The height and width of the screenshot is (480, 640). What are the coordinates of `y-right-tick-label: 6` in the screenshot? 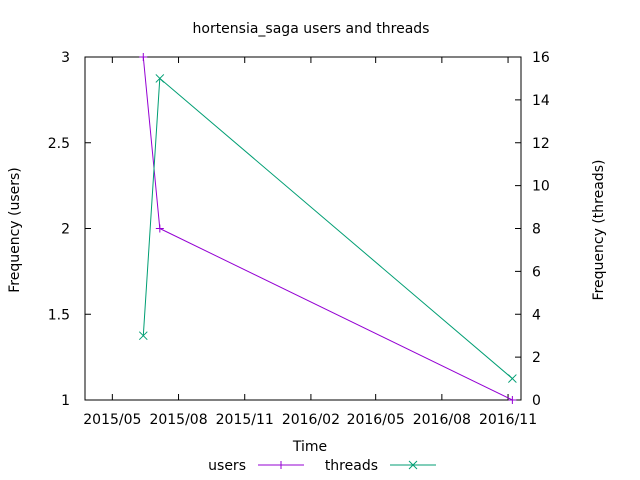 It's located at (536, 272).